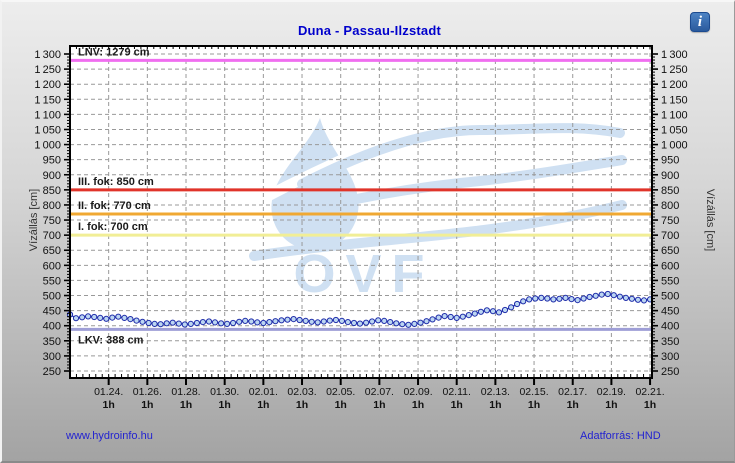 This screenshot has height=463, width=735. I want to click on y-axis-label-right: Vízállás [cm], so click(710, 220).